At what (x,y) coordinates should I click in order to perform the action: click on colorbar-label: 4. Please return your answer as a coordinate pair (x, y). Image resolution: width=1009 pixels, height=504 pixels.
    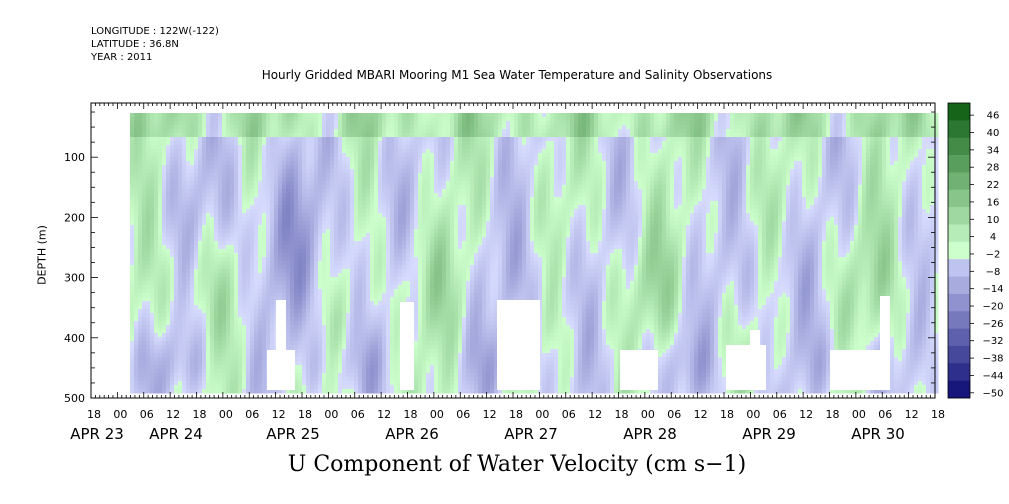
    Looking at the image, I should click on (993, 237).